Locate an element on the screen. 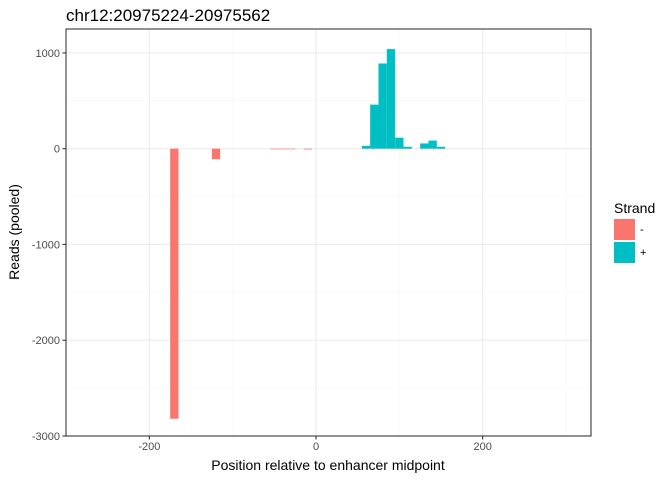 The image size is (672, 480). y-tick-label: -2000 is located at coordinates (46, 341).